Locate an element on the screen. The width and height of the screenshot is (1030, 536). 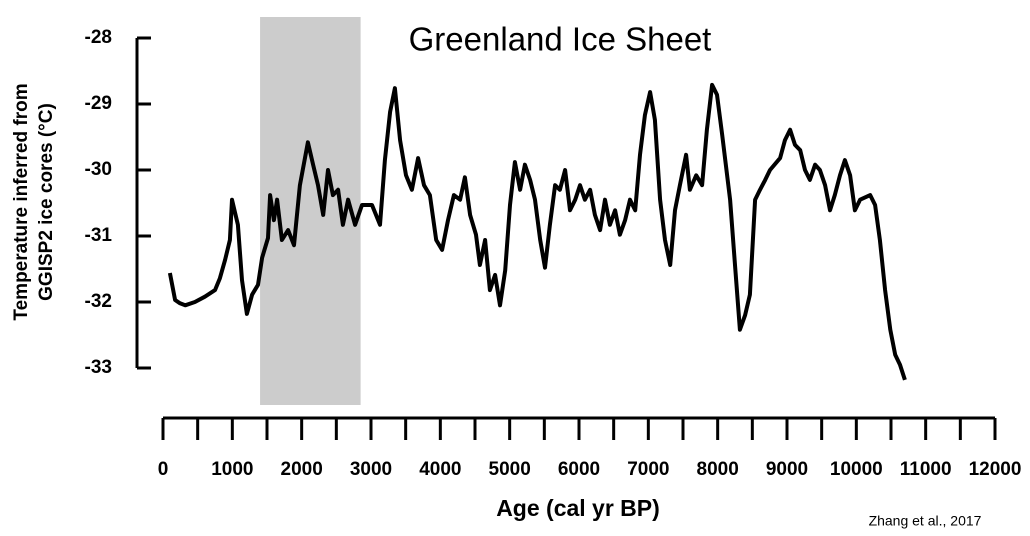
x-tick-label: 1000 is located at coordinates (232, 469).